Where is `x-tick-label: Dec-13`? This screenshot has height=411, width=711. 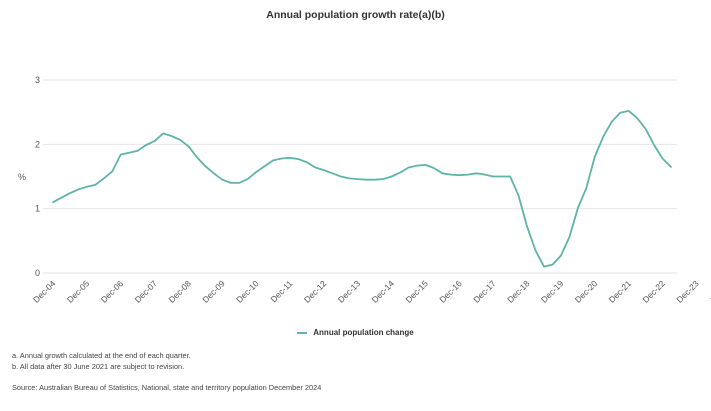 x-tick-label: Dec-13 is located at coordinates (349, 291).